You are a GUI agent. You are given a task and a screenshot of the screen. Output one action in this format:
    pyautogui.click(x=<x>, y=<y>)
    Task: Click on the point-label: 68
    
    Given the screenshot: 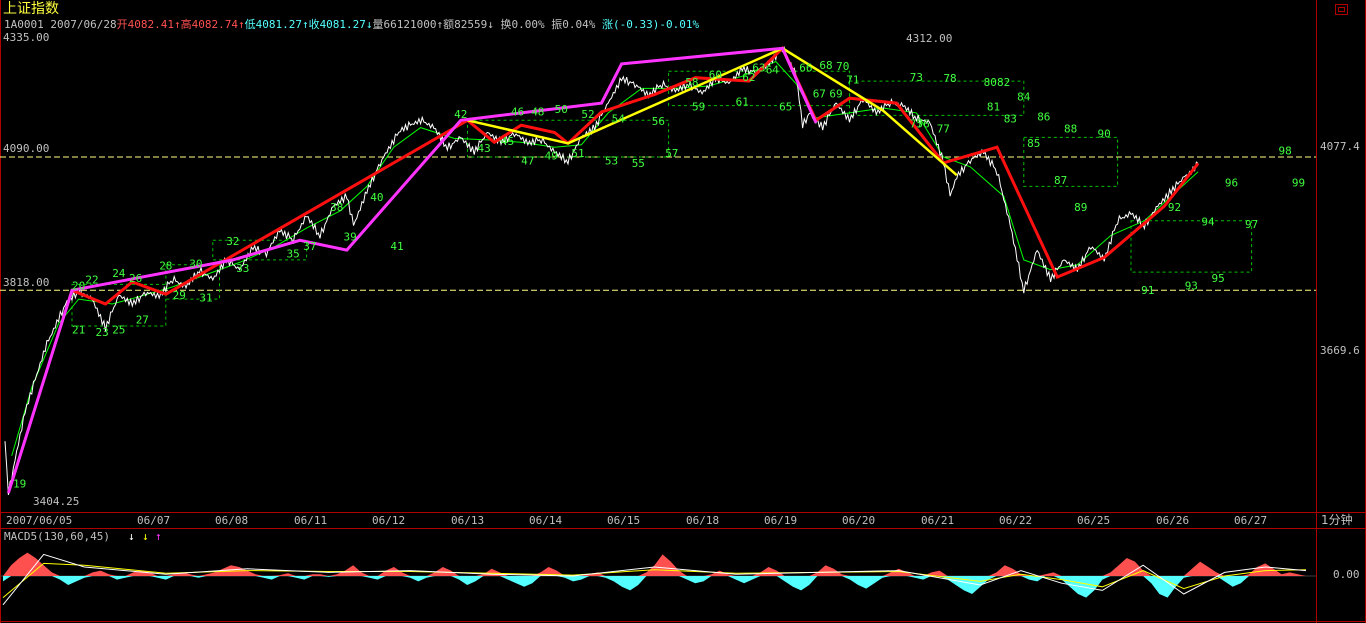 What is the action you would take?
    pyautogui.click(x=825, y=65)
    